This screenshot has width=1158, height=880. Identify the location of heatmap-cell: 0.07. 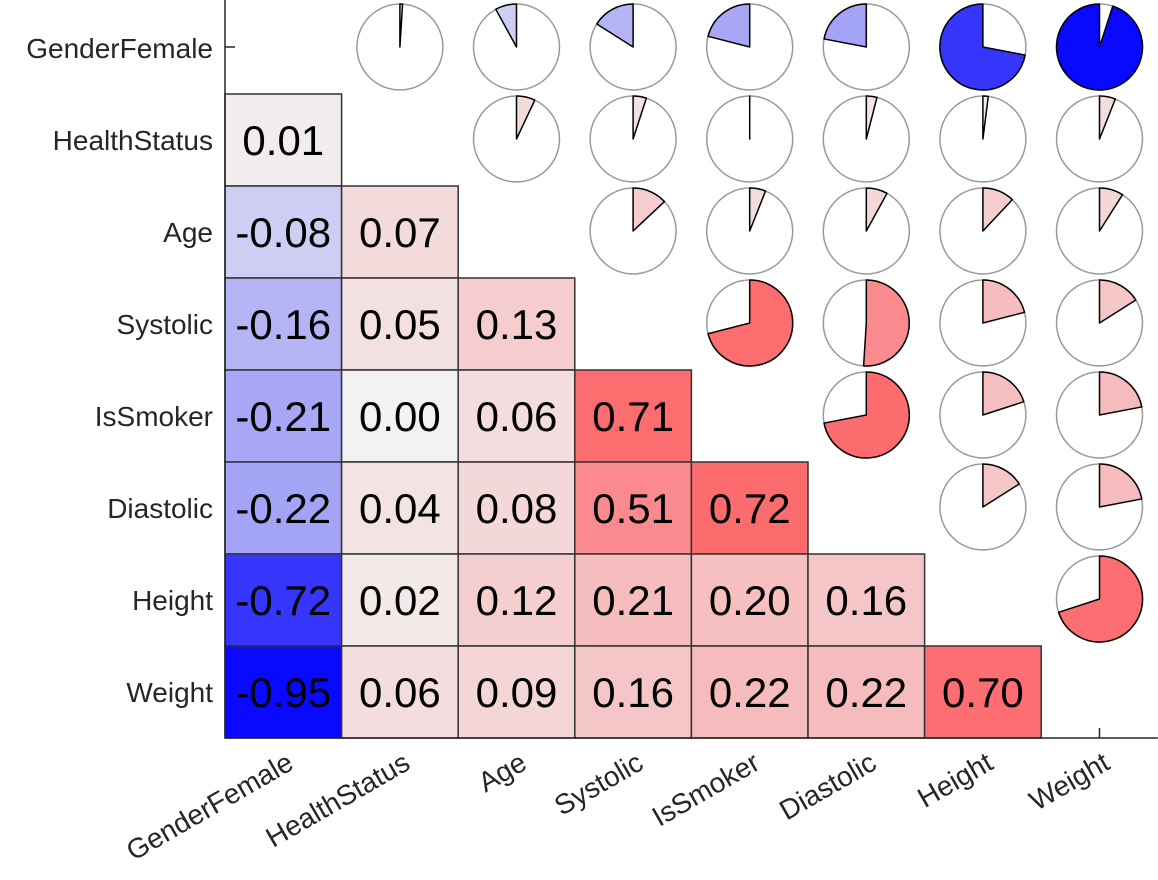
(399, 232).